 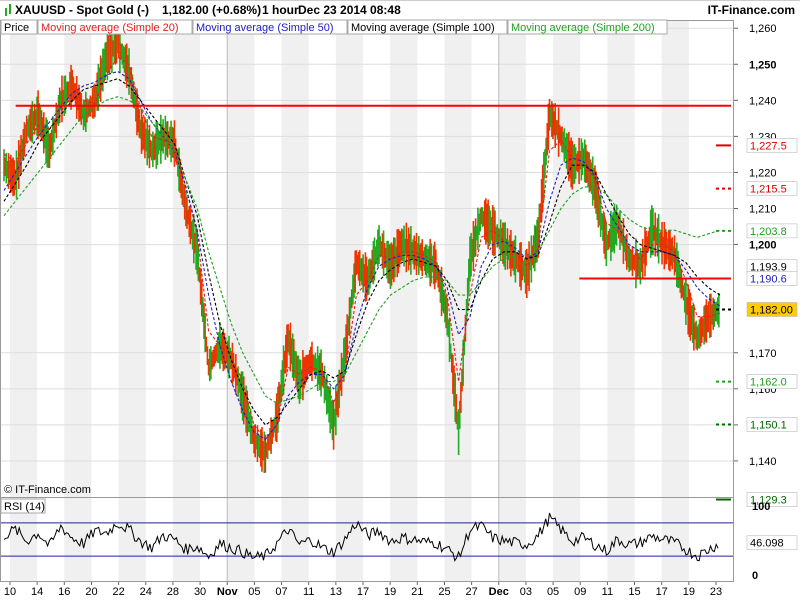 What do you see at coordinates (716, 592) in the screenshot?
I see `x-tick-label: 23` at bounding box center [716, 592].